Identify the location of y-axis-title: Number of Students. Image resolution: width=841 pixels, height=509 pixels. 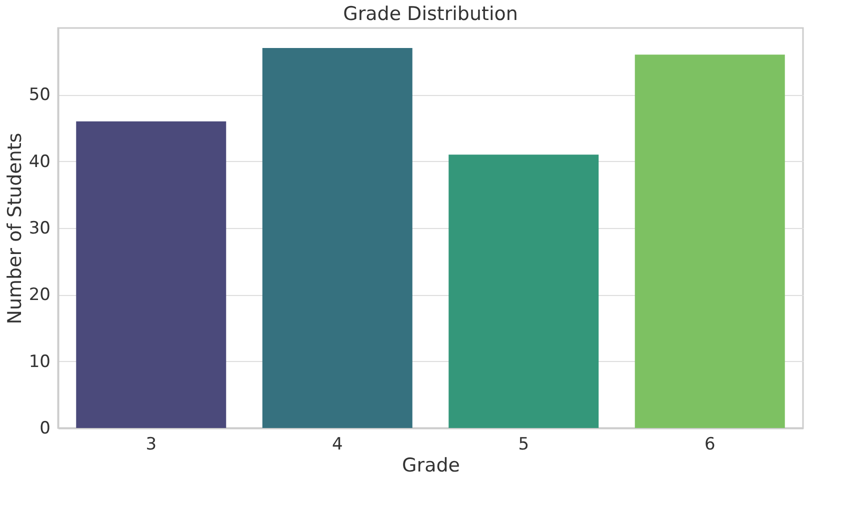
(15, 228).